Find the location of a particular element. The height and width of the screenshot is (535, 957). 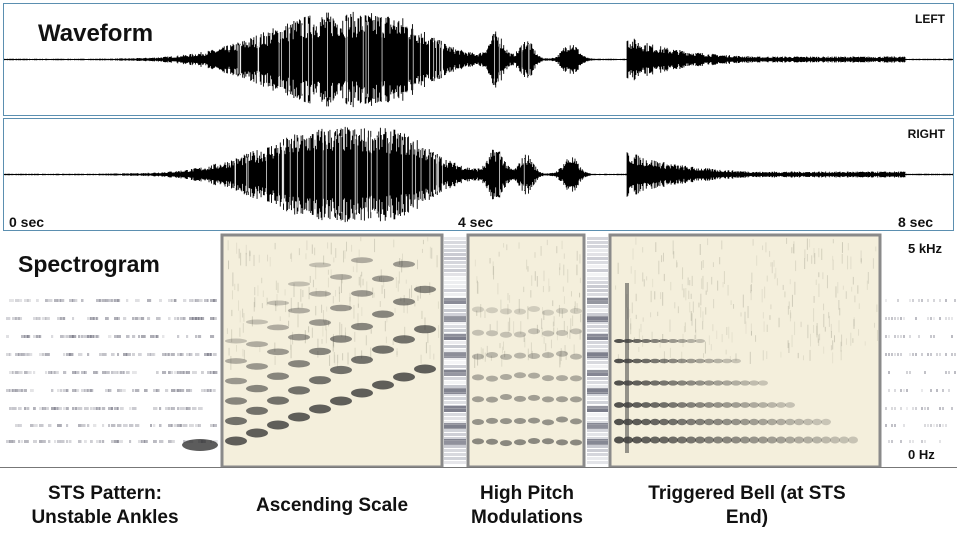

caption-ascending-scale: Ascending Scale is located at coordinates (332, 506).